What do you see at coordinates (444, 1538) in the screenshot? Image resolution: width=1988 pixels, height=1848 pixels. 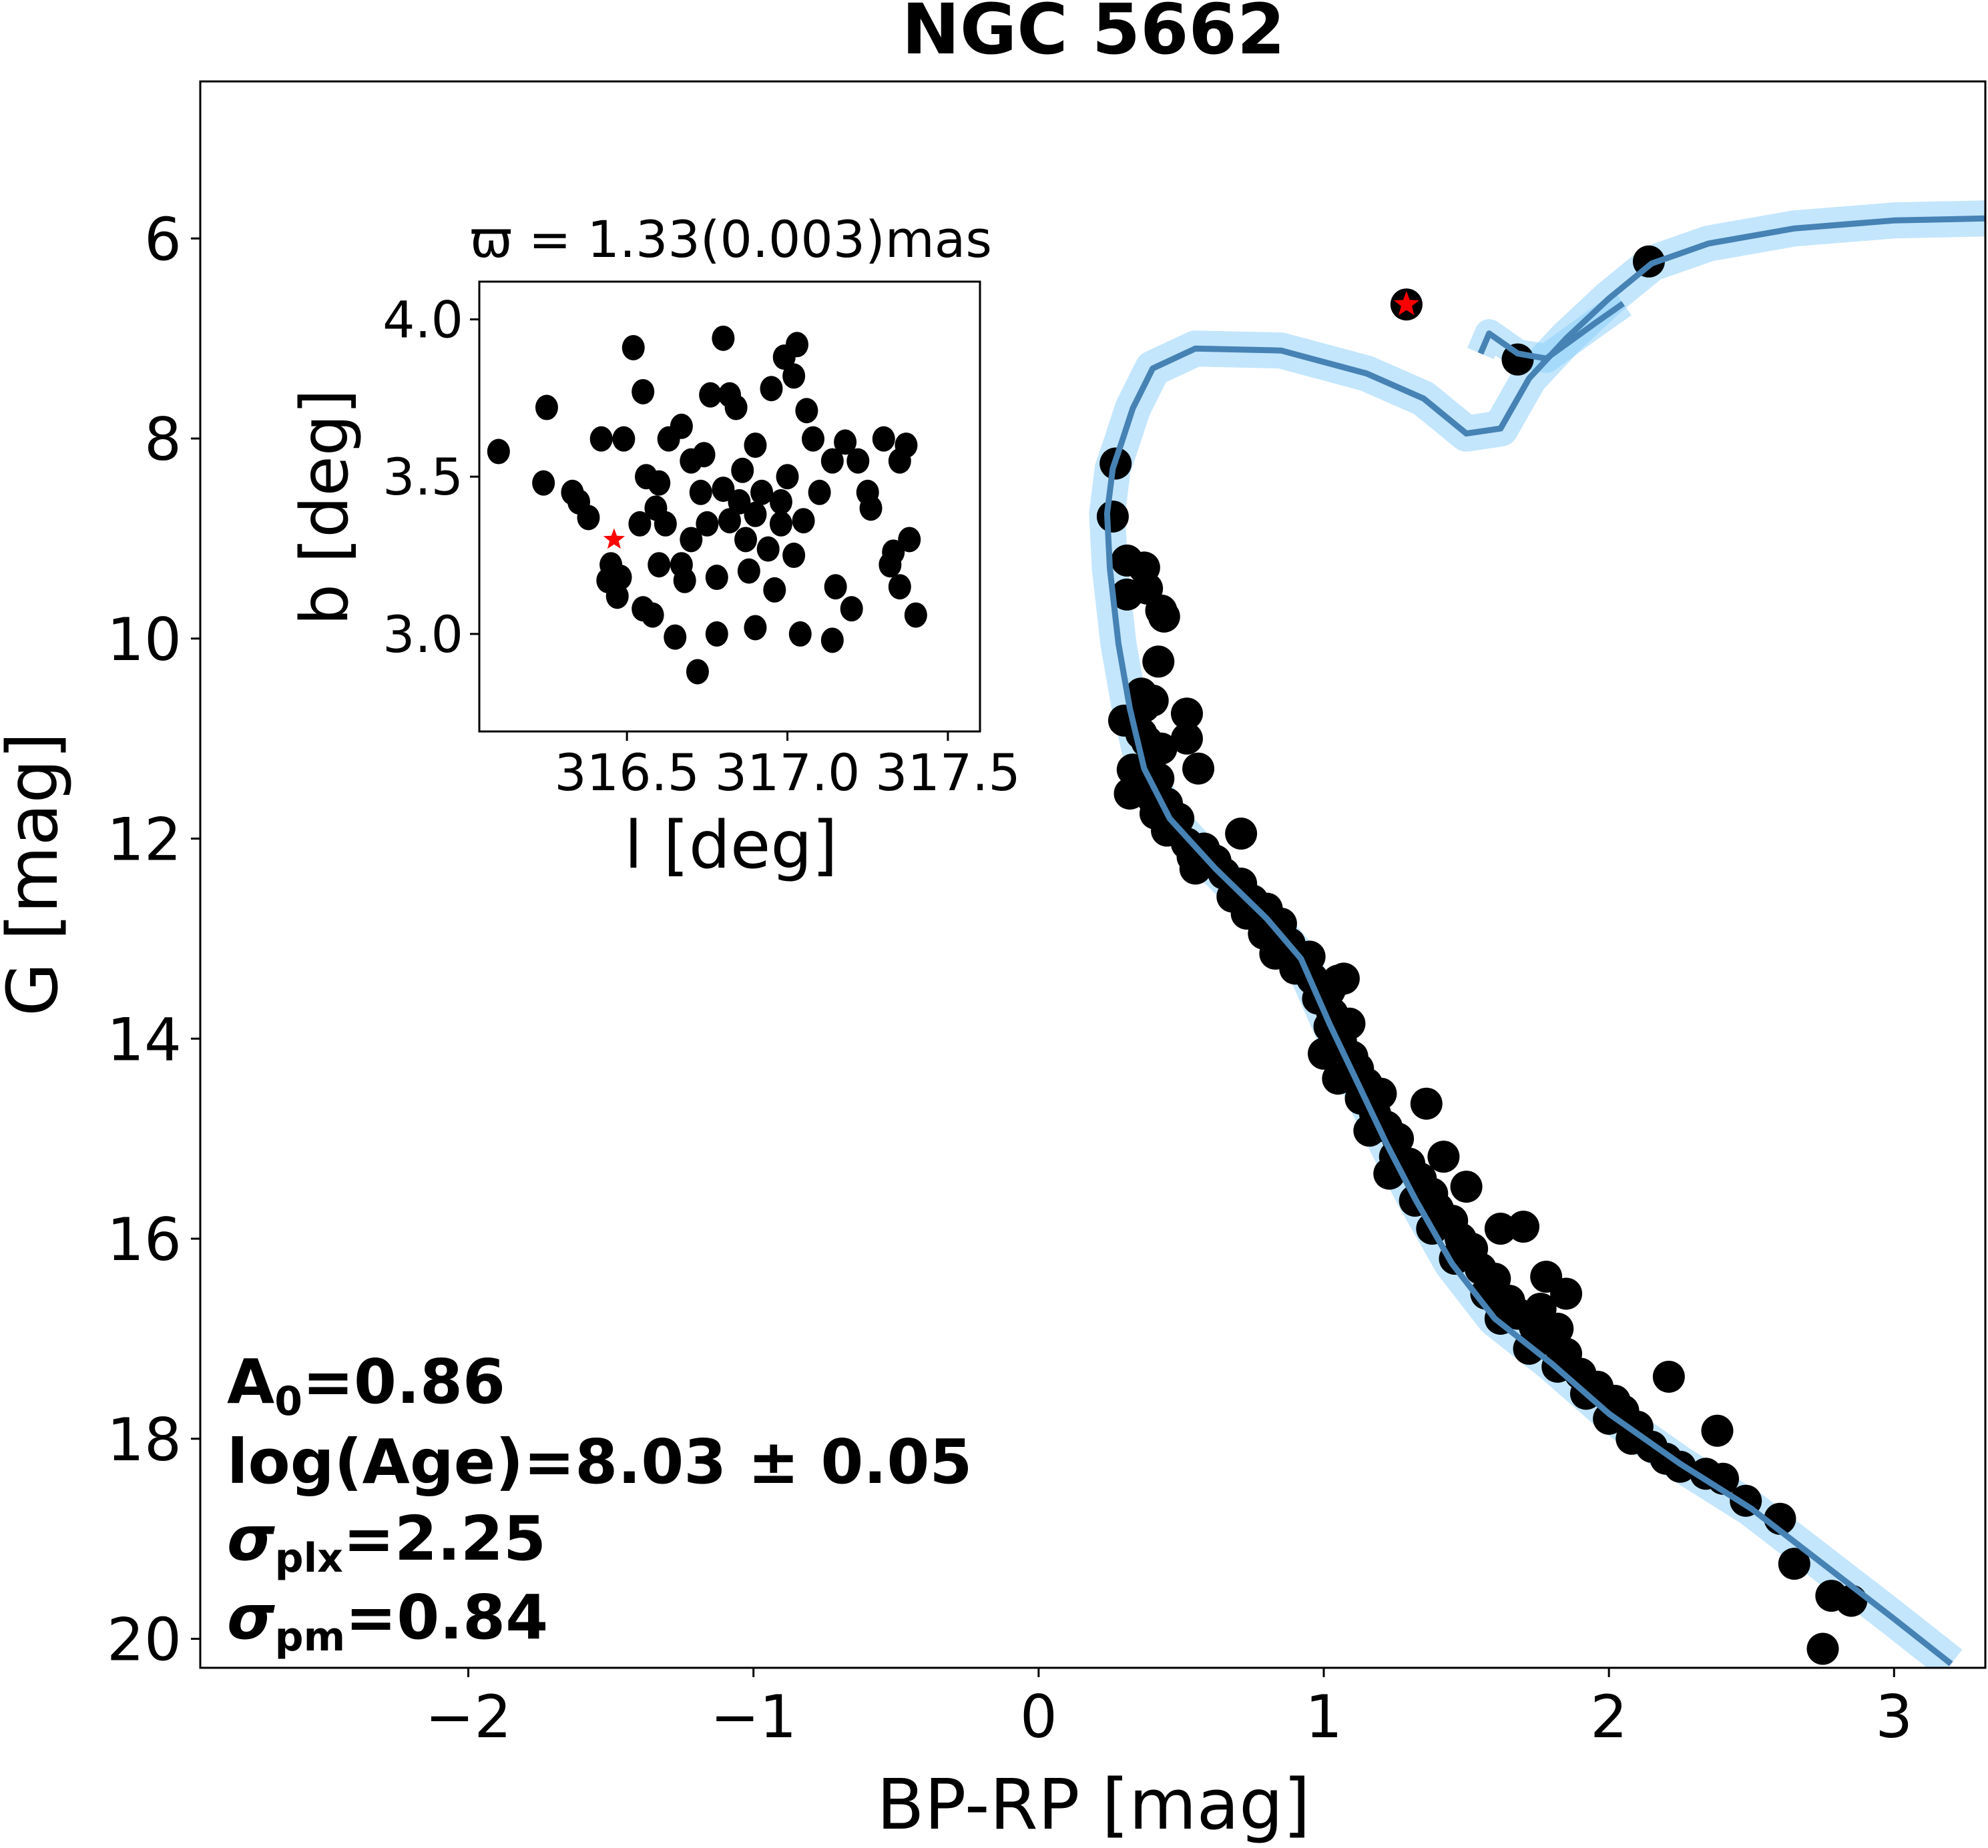 I see `param-value: =2.25` at bounding box center [444, 1538].